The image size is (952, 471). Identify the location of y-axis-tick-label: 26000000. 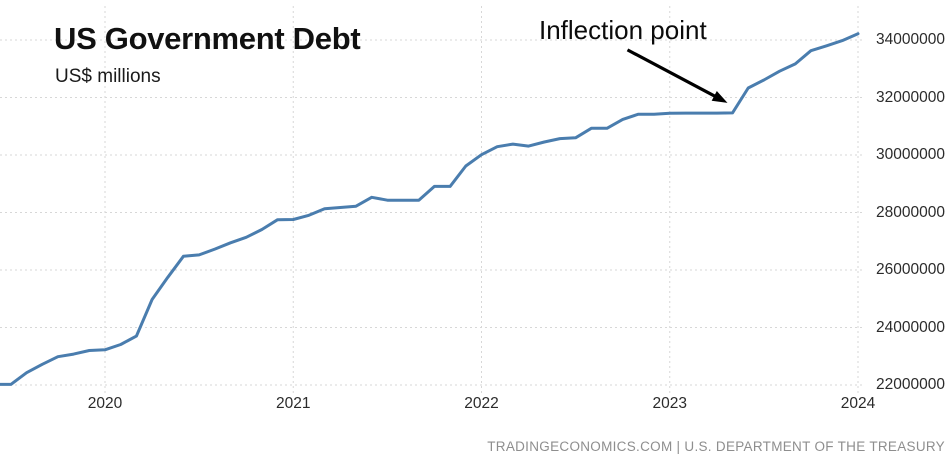
(910, 269).